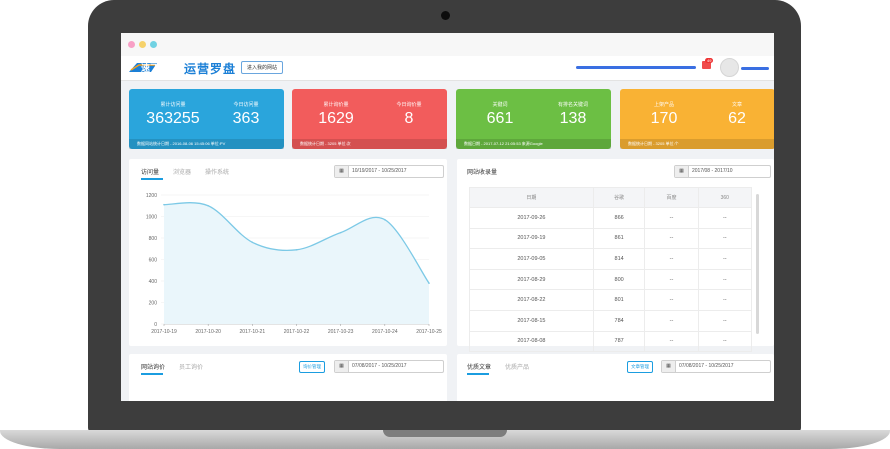 The width and height of the screenshot is (890, 449). Describe the element at coordinates (164, 332) in the screenshot. I see `x-tick-label: 2017-10-19` at that location.